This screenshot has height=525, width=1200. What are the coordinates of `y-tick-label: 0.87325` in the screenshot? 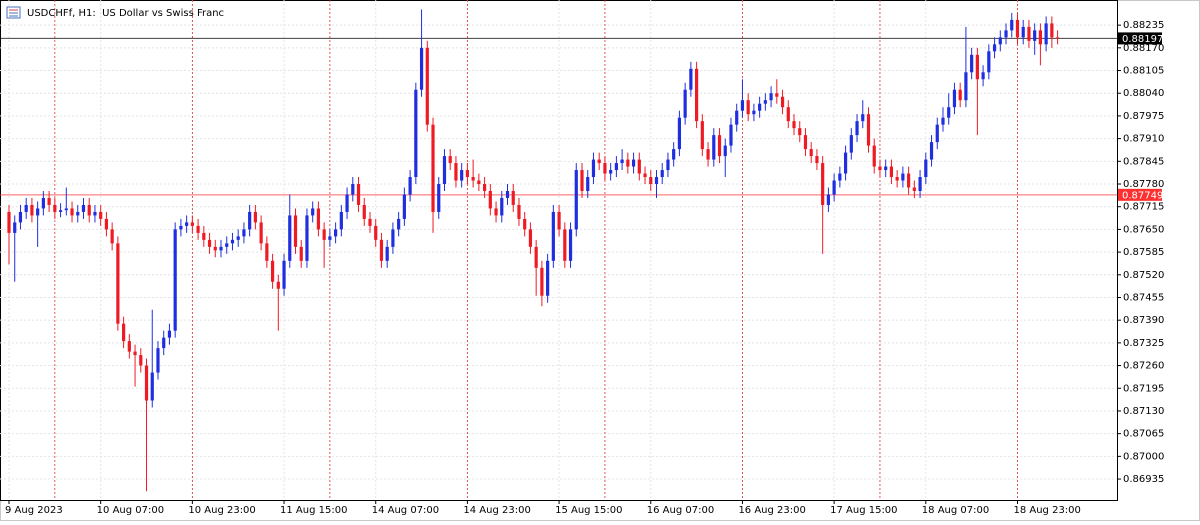 It's located at (1143, 343).